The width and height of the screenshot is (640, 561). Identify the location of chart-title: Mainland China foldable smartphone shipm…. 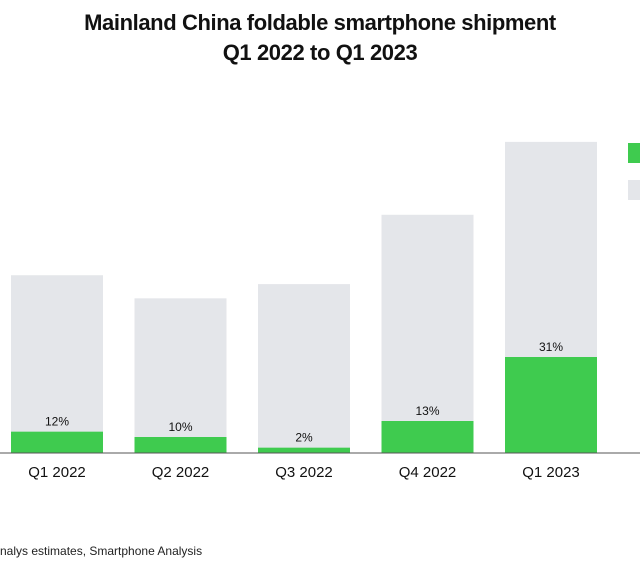
(320, 38).